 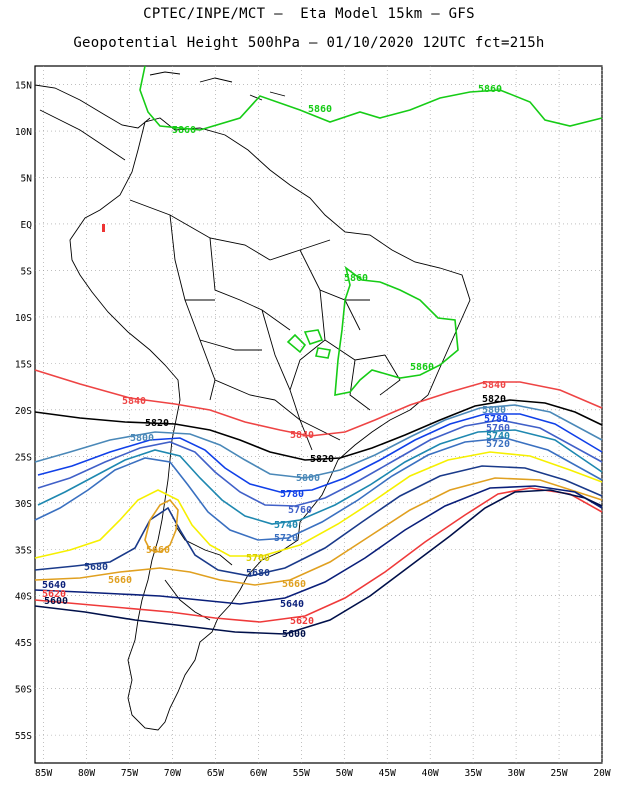 I want to click on lat-tick-label: 5N, so click(x=27, y=179).